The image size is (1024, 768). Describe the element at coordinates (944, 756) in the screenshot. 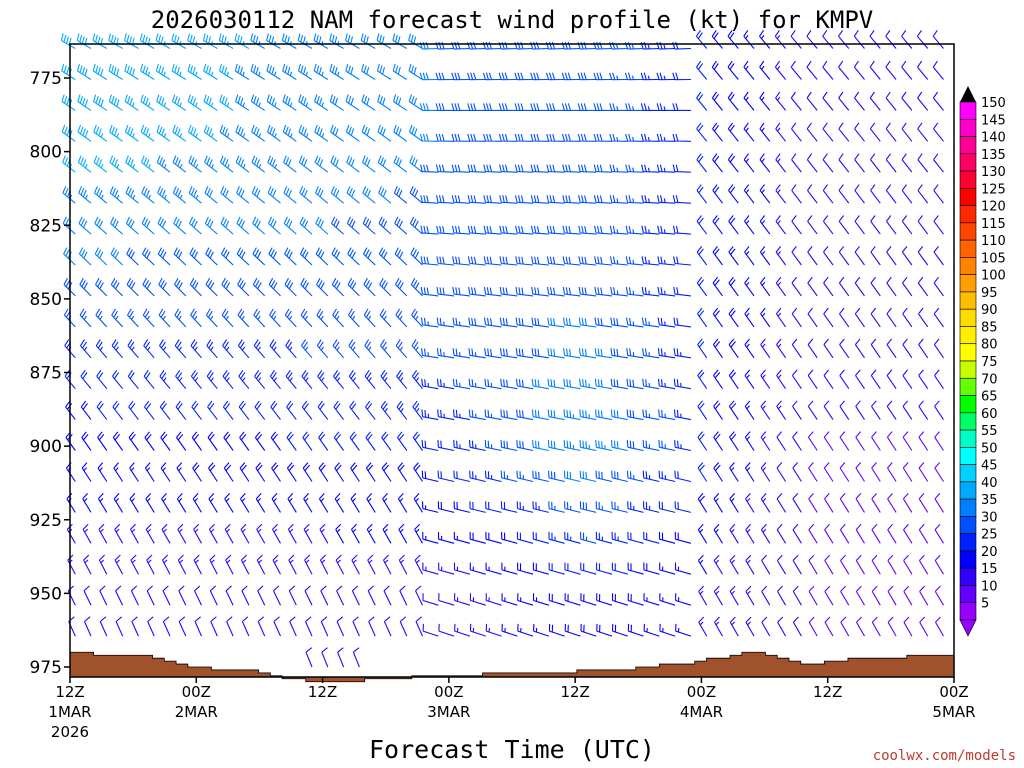

I see `credit-link: coolwx.com/models` at that location.